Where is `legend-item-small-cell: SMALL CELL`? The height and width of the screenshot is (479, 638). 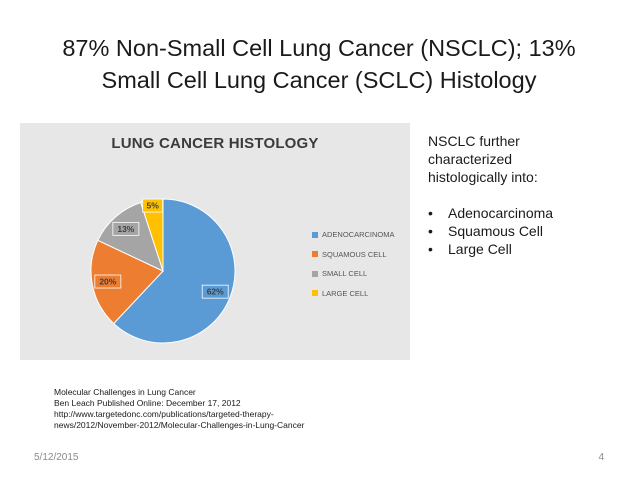
legend-item-small-cell: SMALL CELL is located at coordinates (353, 274).